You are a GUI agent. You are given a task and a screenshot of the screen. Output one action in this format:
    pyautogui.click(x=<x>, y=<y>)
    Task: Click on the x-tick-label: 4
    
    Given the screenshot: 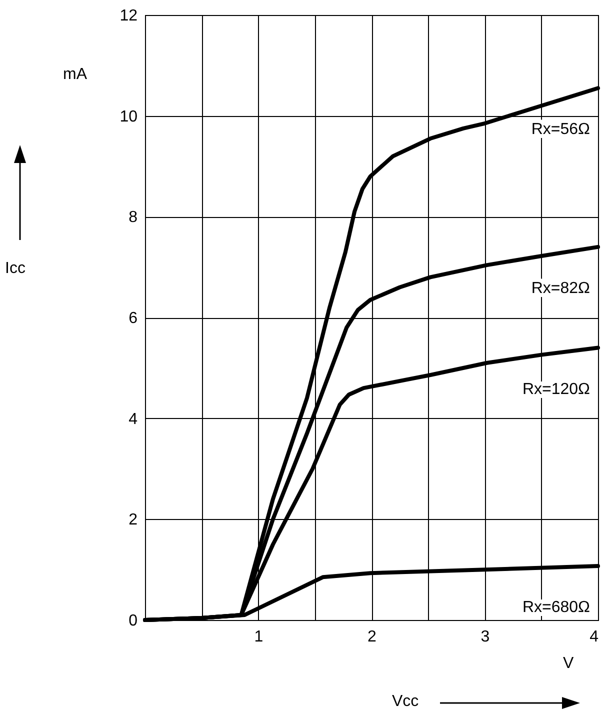 What is the action you would take?
    pyautogui.click(x=594, y=637)
    